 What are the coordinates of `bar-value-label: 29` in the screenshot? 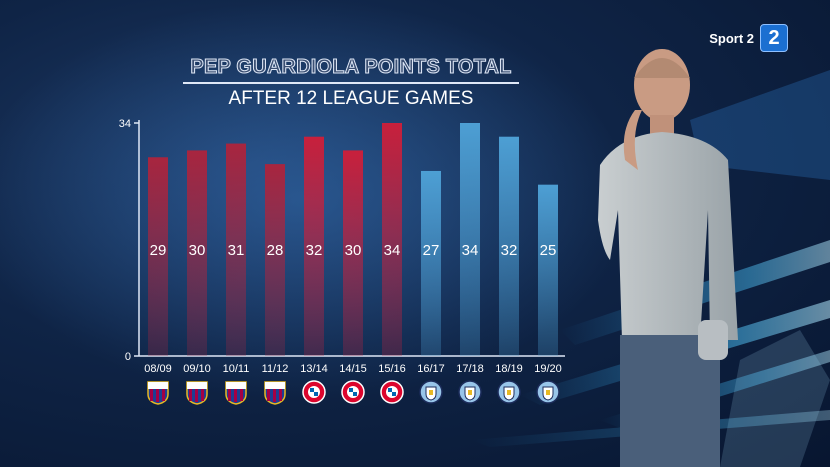 It's located at (158, 250).